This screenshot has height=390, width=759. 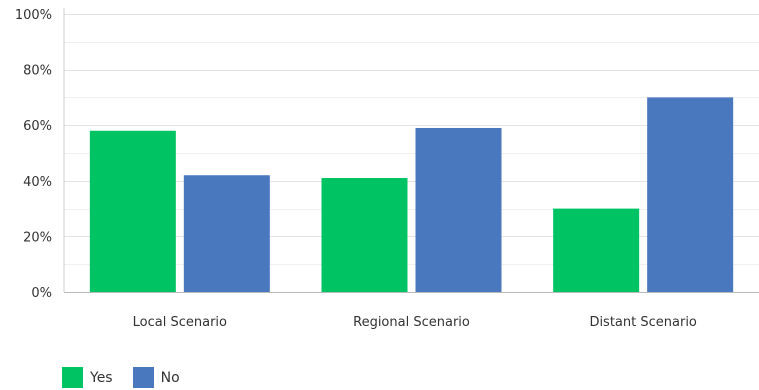 What do you see at coordinates (40, 154) in the screenshot?
I see `y-axis: 0% 20% 40% 60% 80% 100%` at bounding box center [40, 154].